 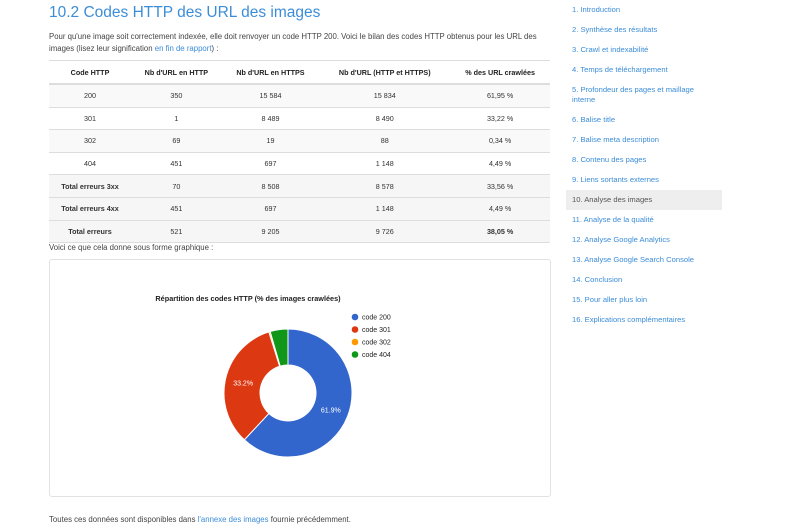 What do you see at coordinates (644, 200) in the screenshot?
I see `sidebar-item: 10. Analyse des images` at bounding box center [644, 200].